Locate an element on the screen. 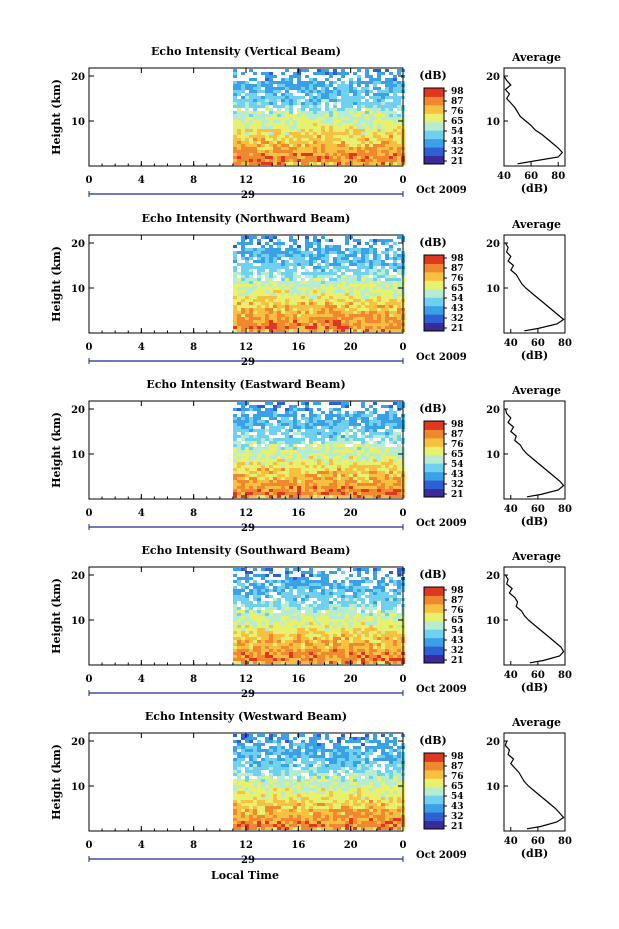  colorbar-swatch is located at coordinates (434, 476).